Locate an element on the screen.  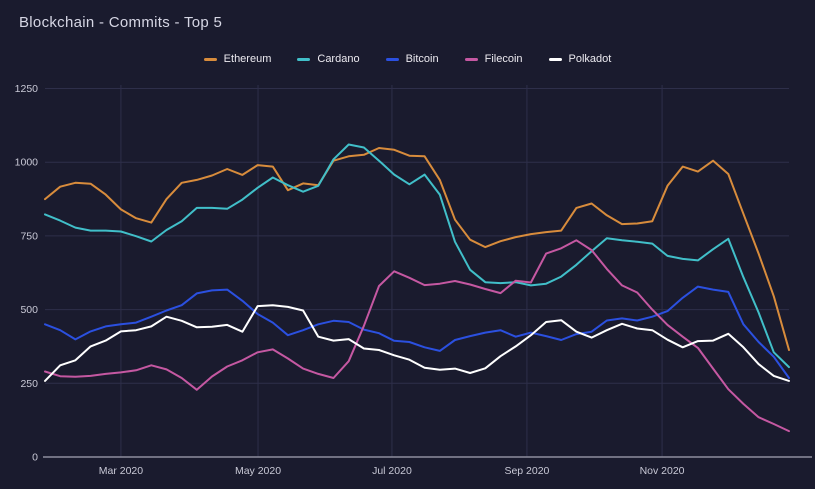
legend-swatch-icon-cardano is located at coordinates (304, 59).